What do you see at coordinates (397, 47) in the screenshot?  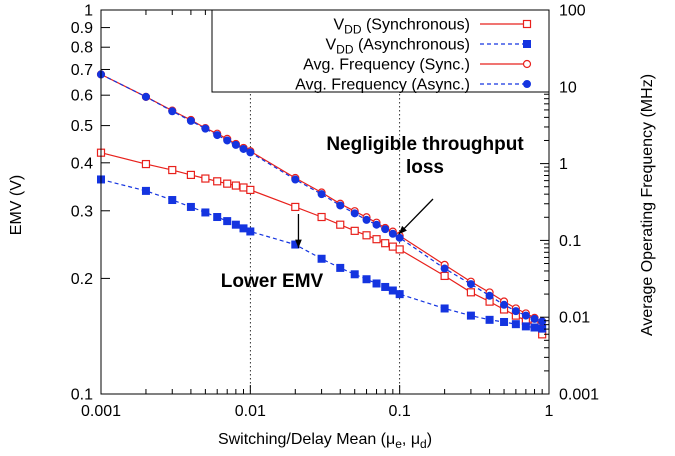 I see `legend-label: VDD (Asynchronous)` at bounding box center [397, 47].